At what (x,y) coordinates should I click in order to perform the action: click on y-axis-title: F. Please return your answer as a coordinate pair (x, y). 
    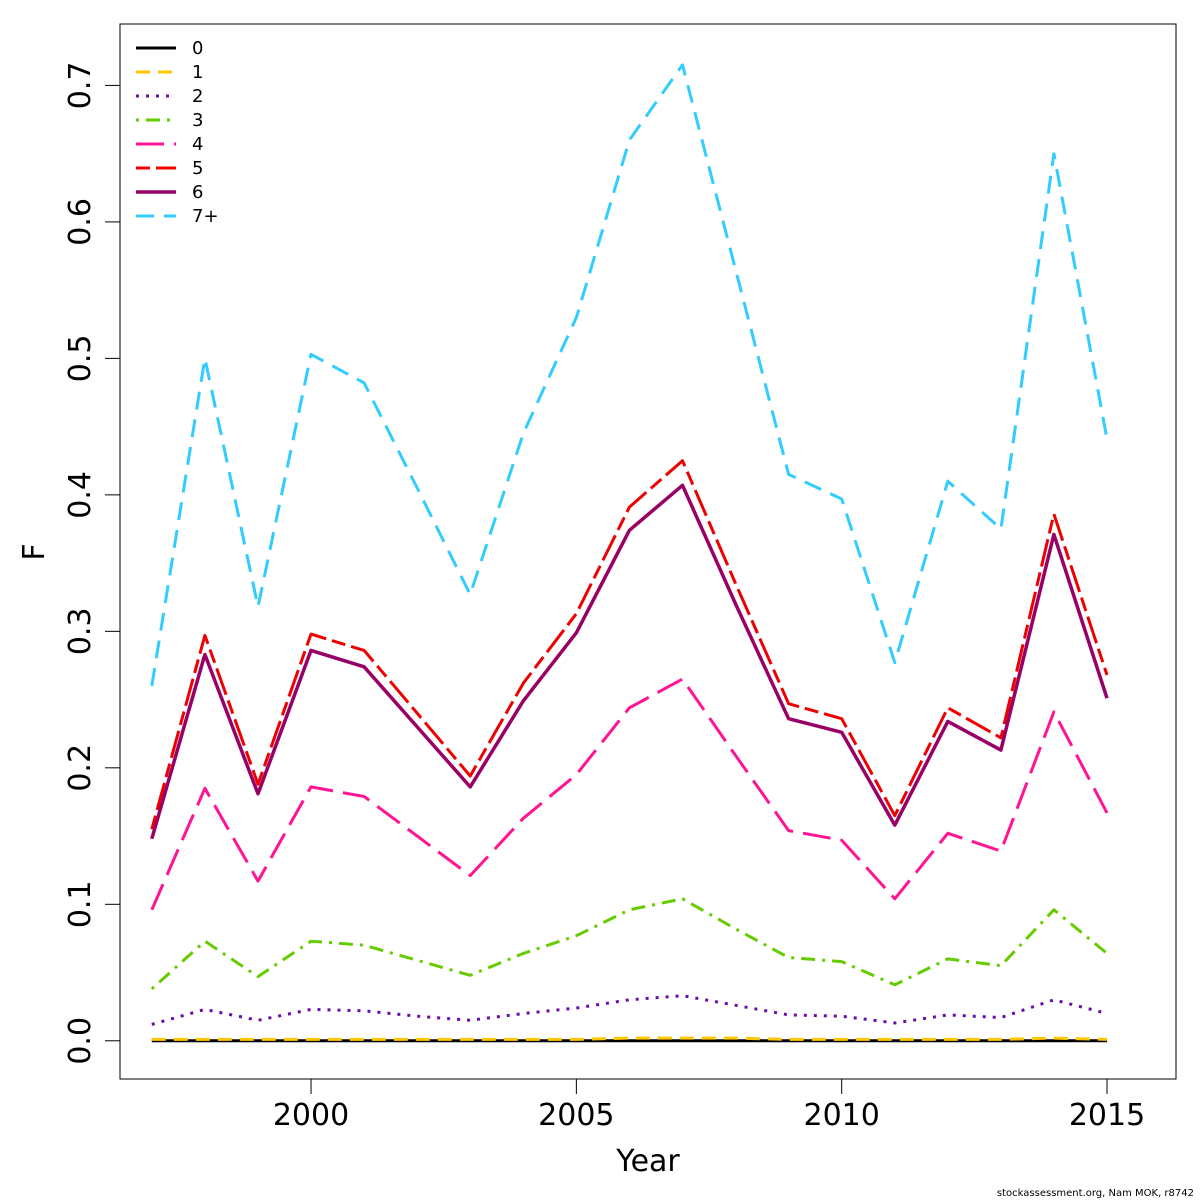
    Looking at the image, I should click on (34, 551).